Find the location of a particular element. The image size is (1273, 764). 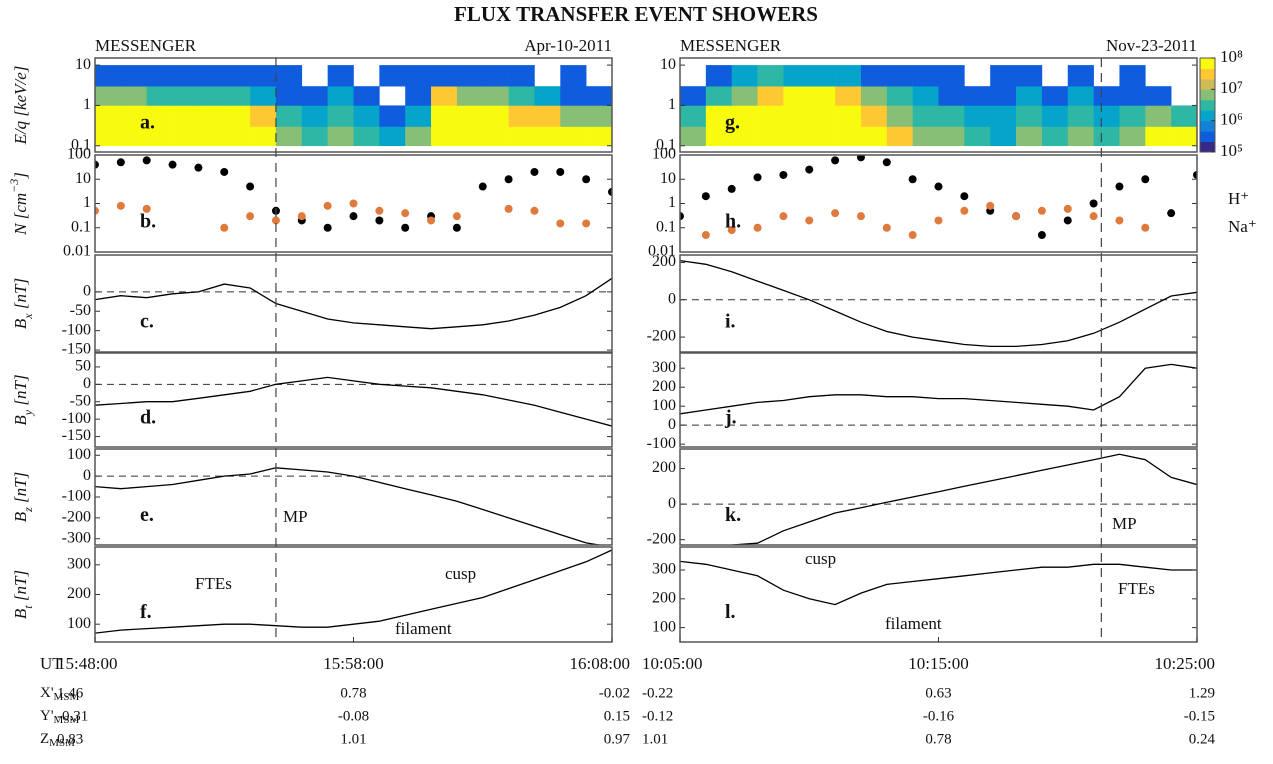

x-tick-label: 10:05:00 is located at coordinates (672, 663).